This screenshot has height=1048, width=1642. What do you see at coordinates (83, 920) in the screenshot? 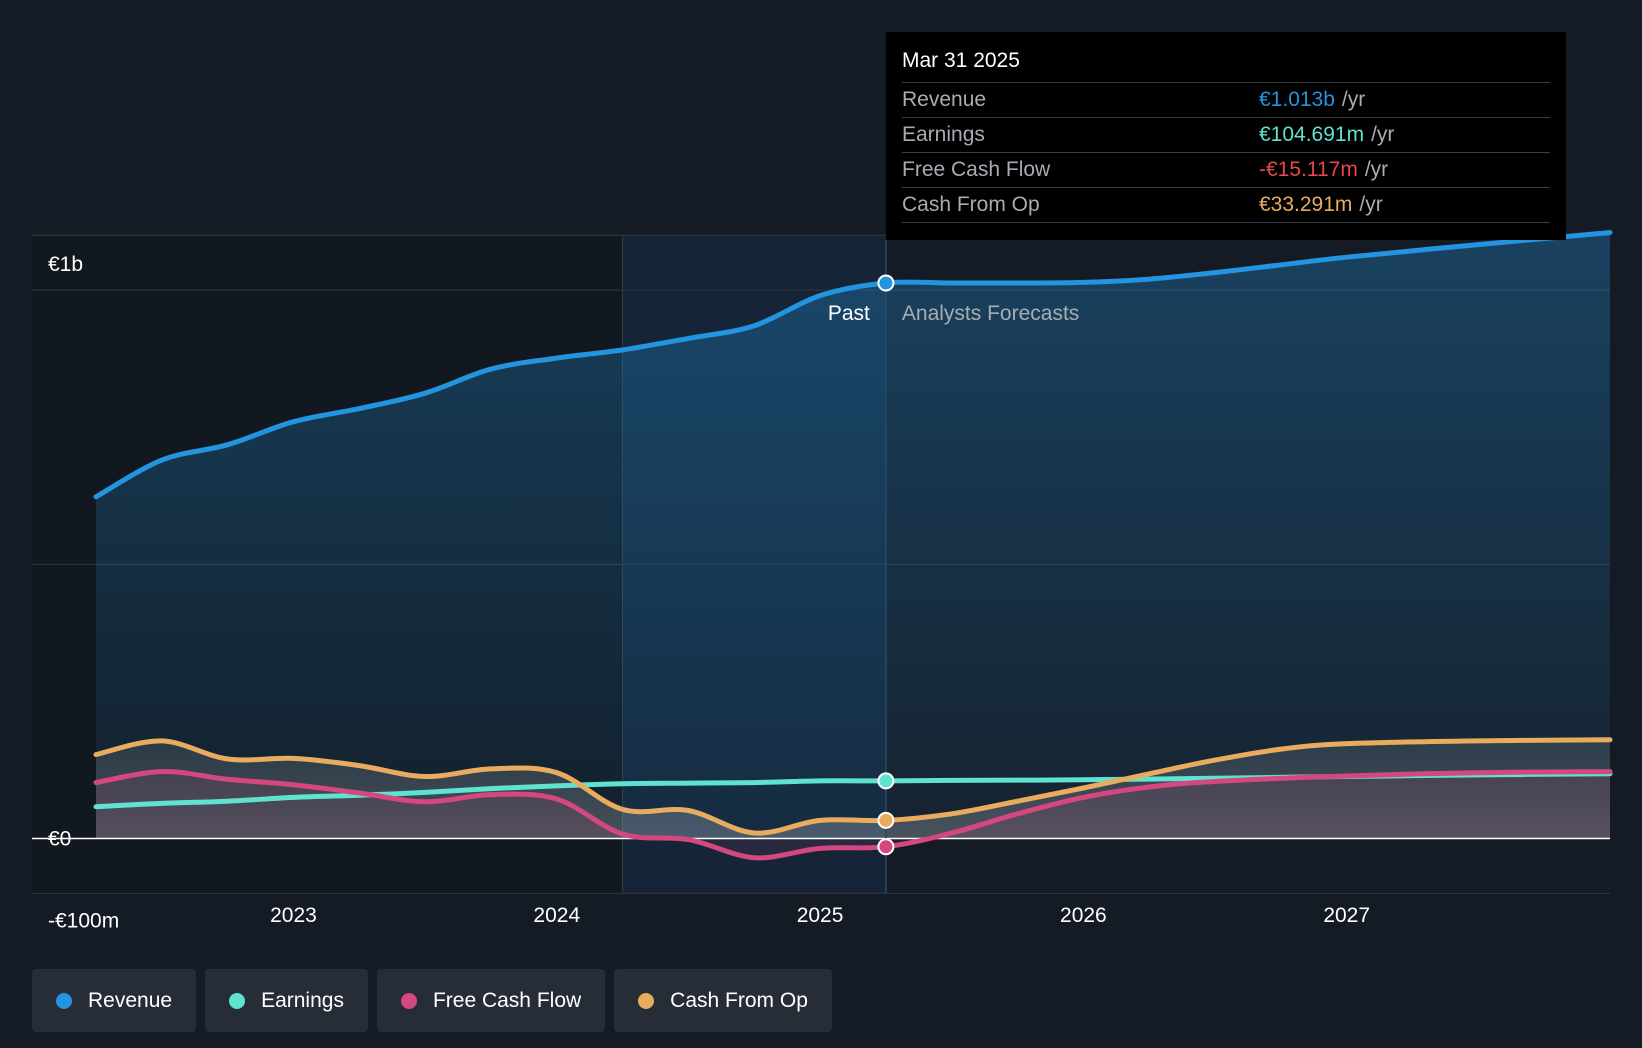
I see `y-axis-label: -€100m` at bounding box center [83, 920].